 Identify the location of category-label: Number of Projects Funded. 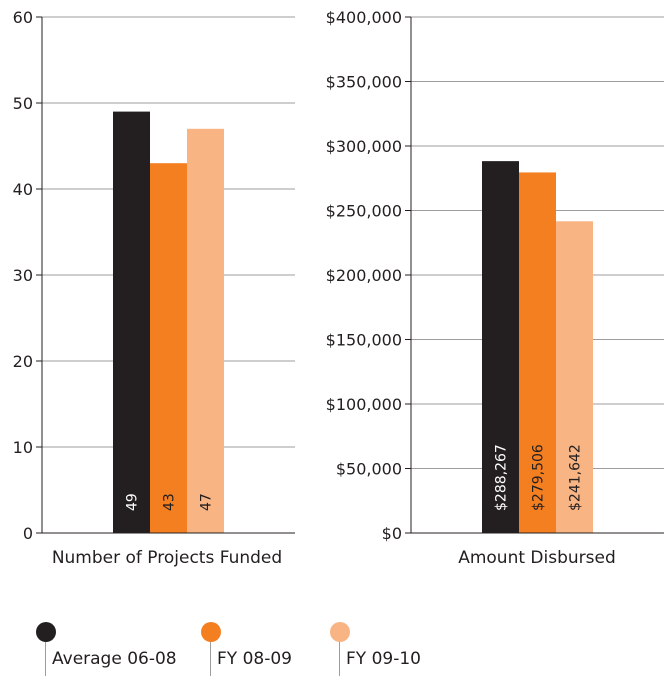
(167, 558).